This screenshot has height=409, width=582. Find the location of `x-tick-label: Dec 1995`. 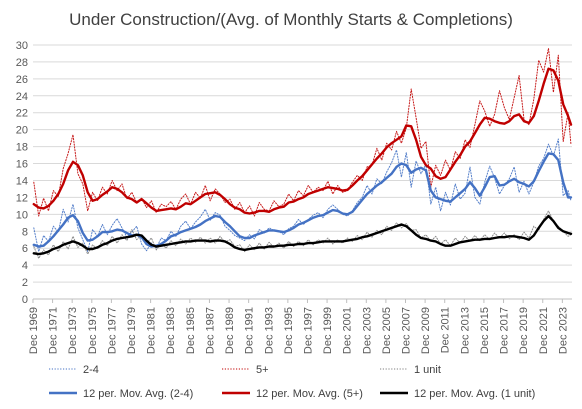

x-tick-label: Dec 1995 is located at coordinates (289, 330).